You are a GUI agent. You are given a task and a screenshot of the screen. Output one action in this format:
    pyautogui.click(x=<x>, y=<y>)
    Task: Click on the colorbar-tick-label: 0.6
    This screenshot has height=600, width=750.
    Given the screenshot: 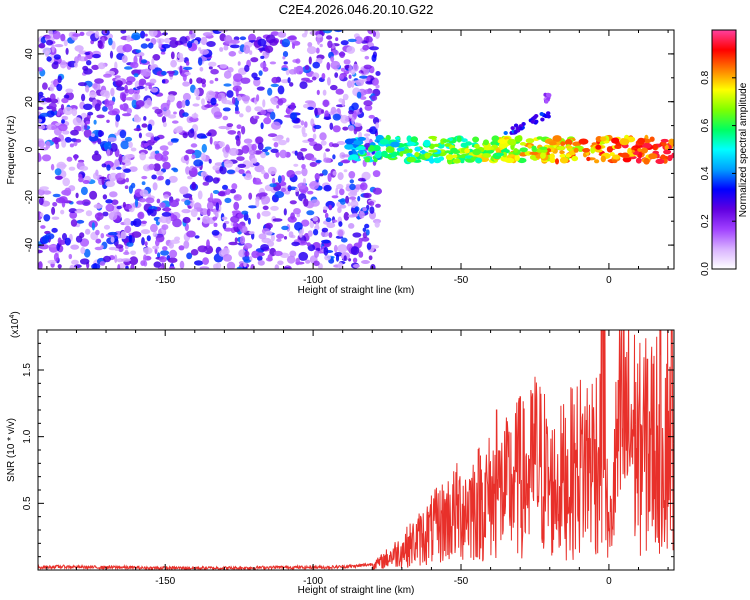 What is the action you would take?
    pyautogui.click(x=705, y=125)
    